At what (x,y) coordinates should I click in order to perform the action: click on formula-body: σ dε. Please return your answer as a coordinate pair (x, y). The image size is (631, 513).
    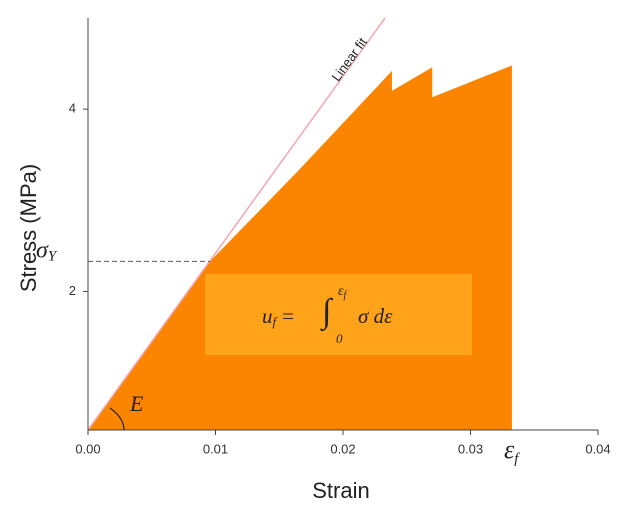
    Looking at the image, I should click on (375, 316).